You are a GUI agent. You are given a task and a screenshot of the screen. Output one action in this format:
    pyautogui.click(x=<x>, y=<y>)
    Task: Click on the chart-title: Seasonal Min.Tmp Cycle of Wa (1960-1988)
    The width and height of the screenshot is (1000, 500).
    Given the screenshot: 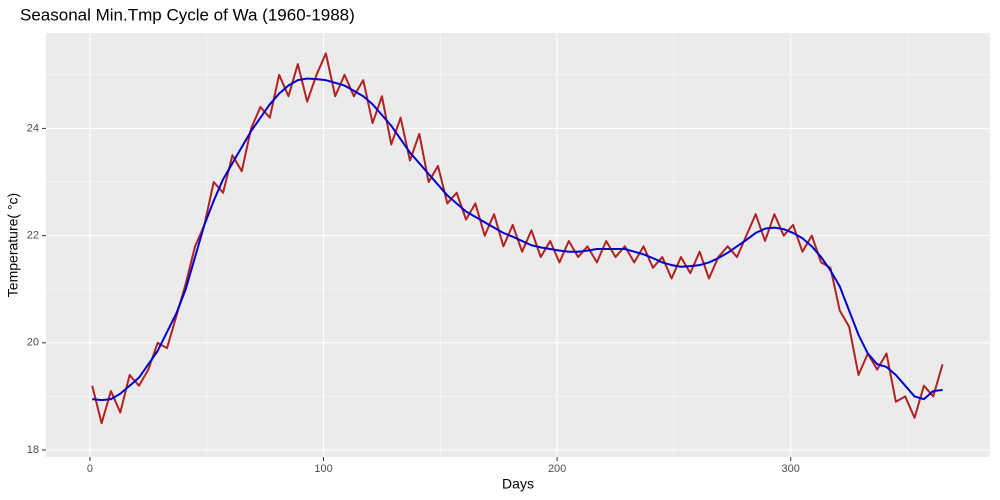 What is the action you would take?
    pyautogui.click(x=187, y=14)
    